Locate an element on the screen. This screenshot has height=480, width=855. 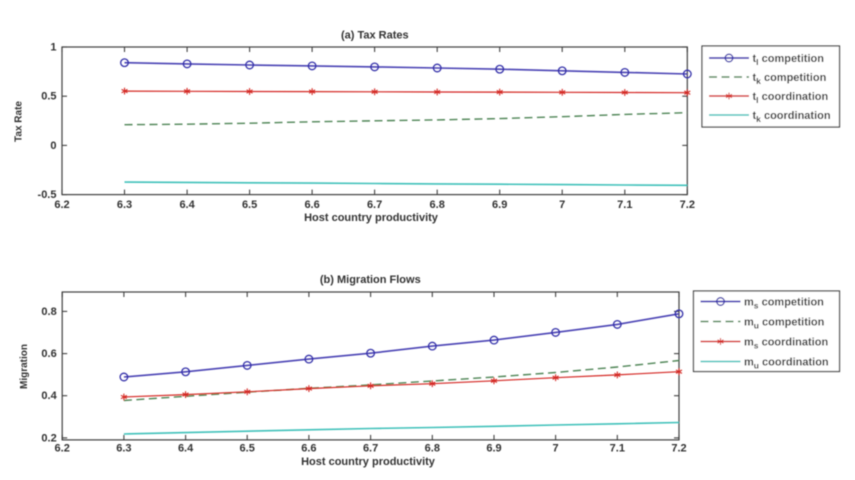
svg-text: tk competition is located at coordinates (790, 79).